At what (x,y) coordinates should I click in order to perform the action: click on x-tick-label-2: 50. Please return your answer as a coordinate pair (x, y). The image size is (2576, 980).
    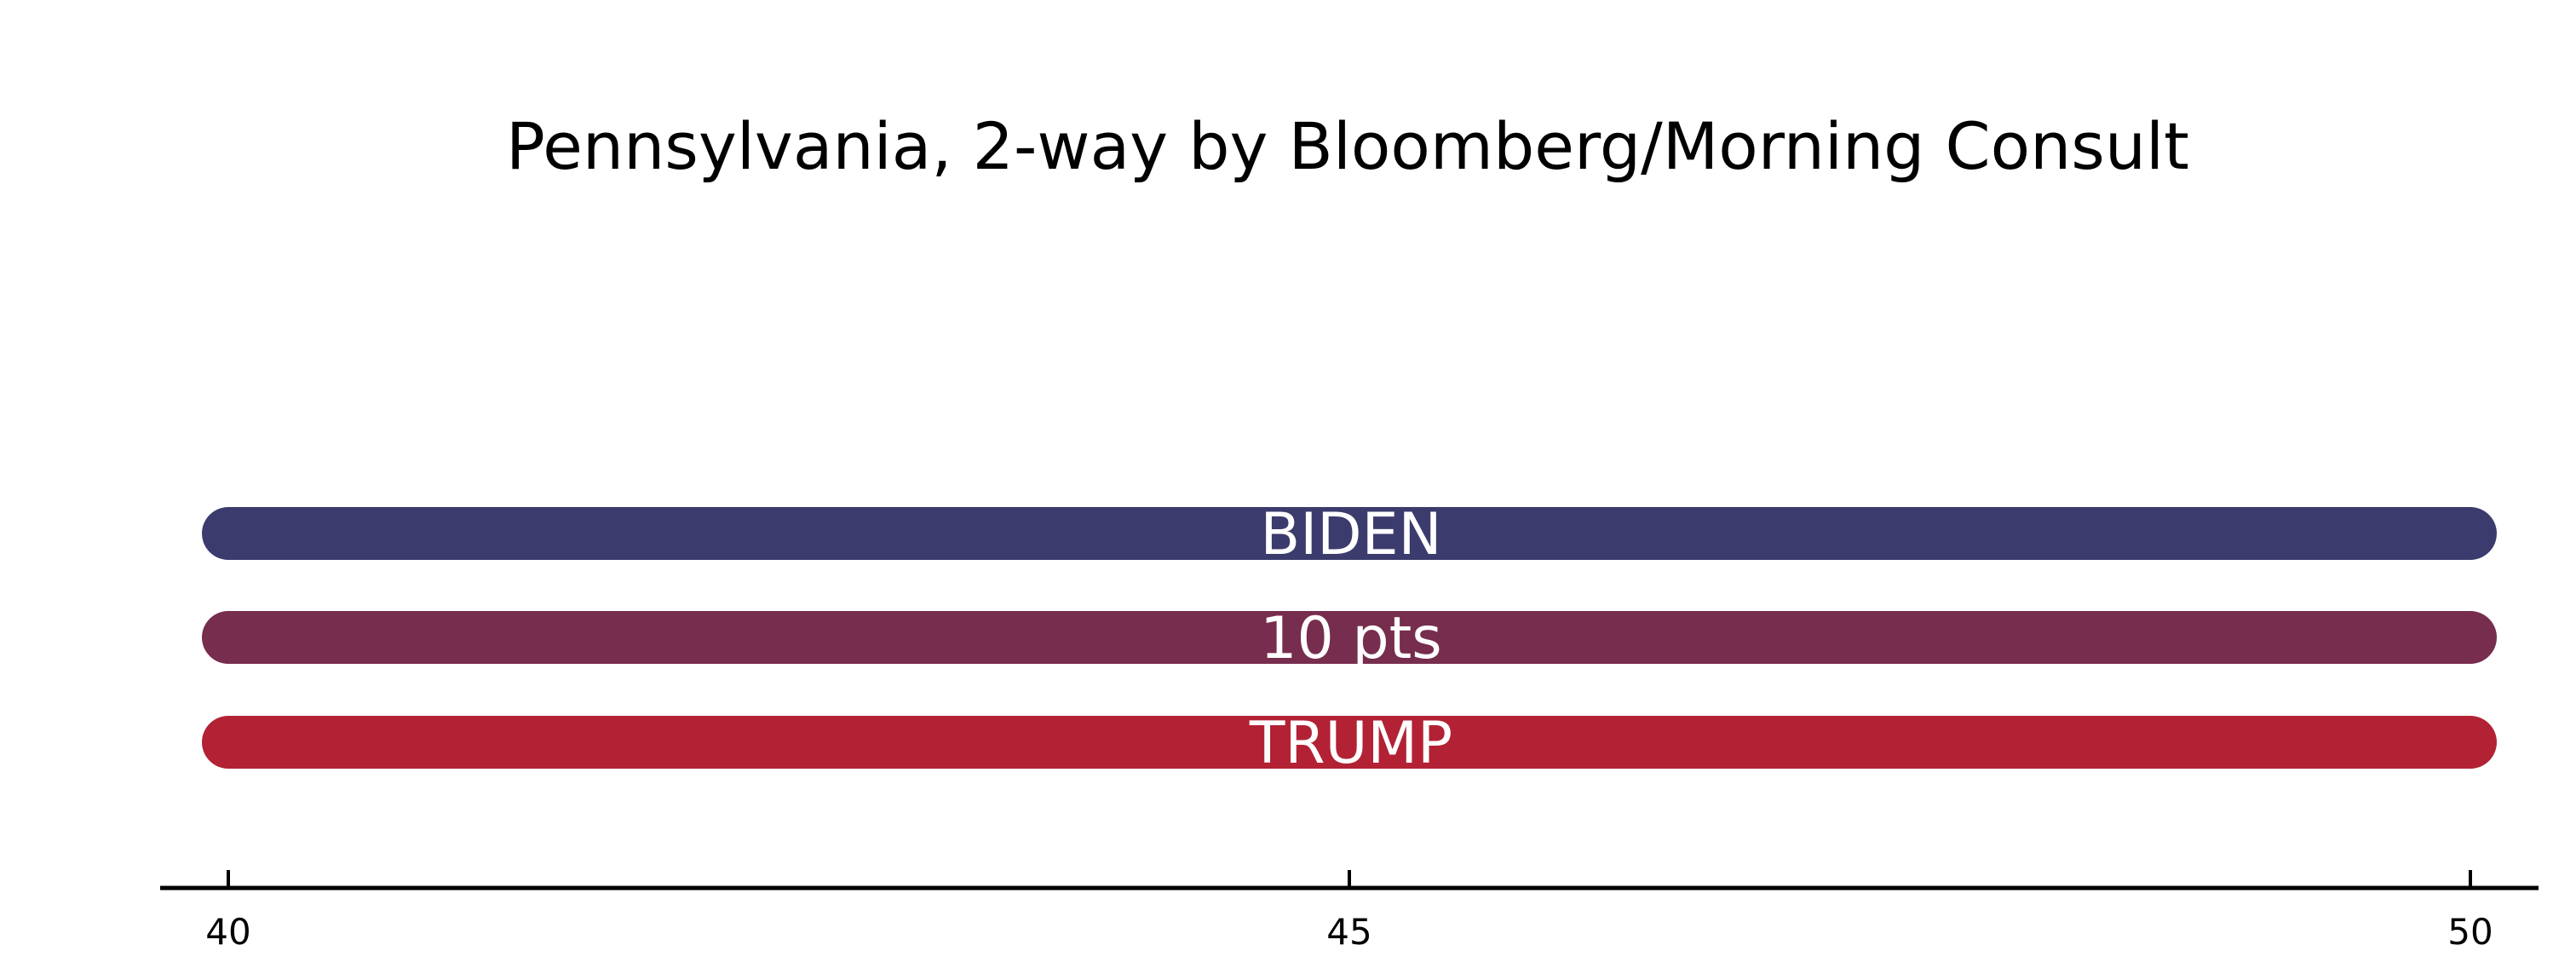
    Looking at the image, I should click on (2470, 932).